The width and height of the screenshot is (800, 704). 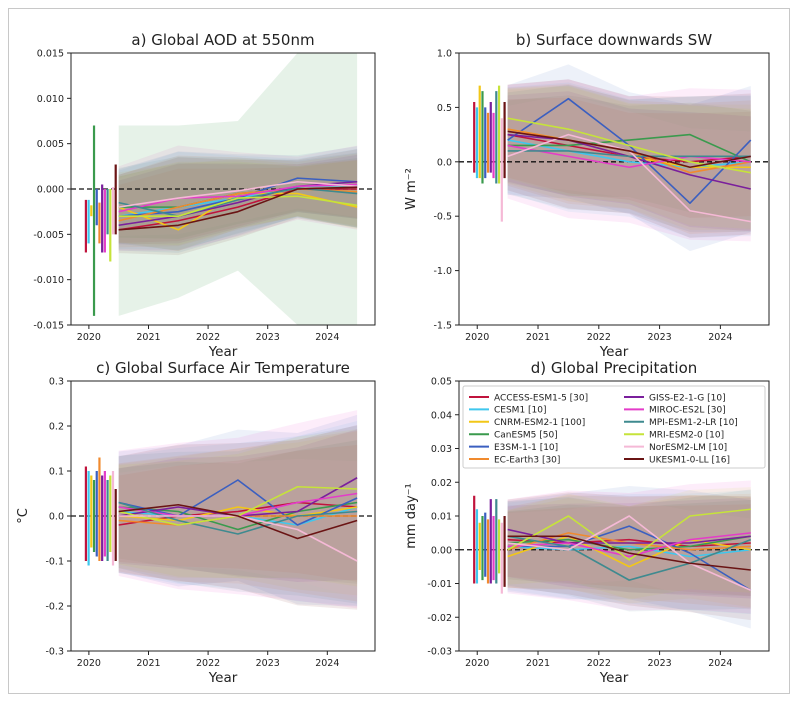 I want to click on y-axis-label: mm day⁻¹, so click(x=411, y=515).